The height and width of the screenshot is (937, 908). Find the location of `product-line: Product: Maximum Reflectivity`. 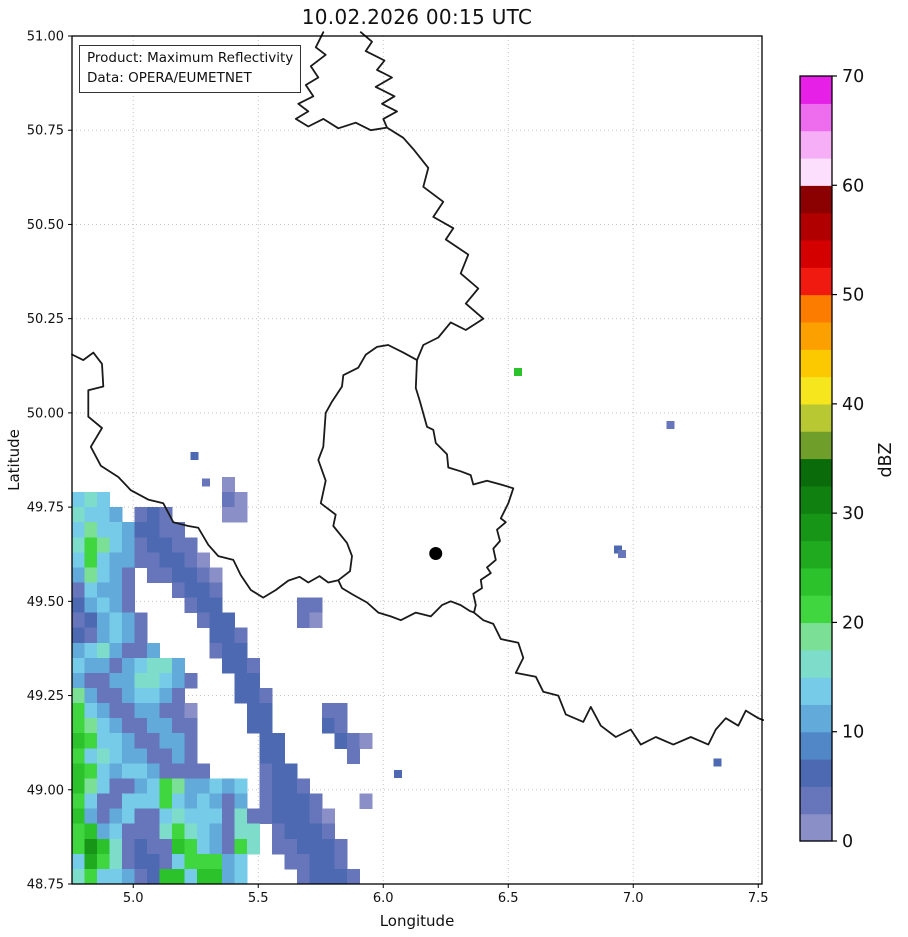

product-line: Product: Maximum Reflectivity is located at coordinates (190, 58).